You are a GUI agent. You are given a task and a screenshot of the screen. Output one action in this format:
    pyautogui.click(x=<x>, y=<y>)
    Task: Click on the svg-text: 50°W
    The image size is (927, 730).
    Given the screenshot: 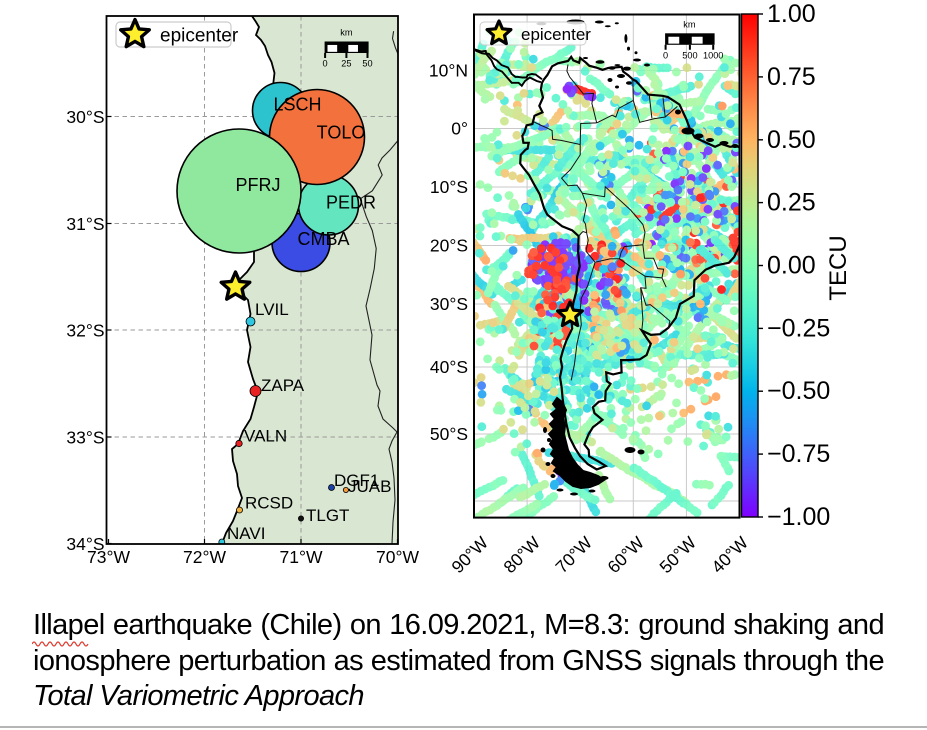 What is the action you would take?
    pyautogui.click(x=677, y=554)
    